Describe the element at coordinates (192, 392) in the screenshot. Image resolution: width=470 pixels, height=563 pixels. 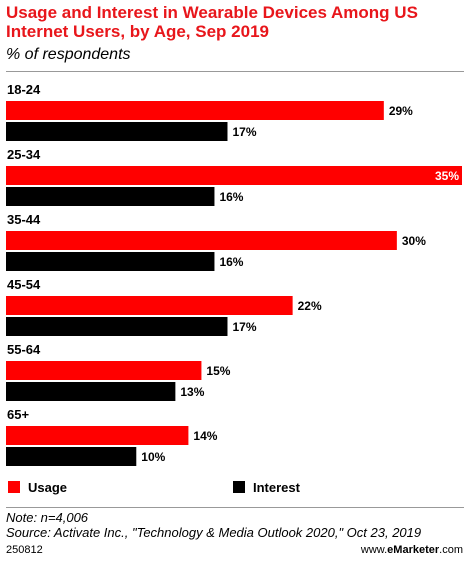
I see `data-label-interest-55-64: 13%` at that location.